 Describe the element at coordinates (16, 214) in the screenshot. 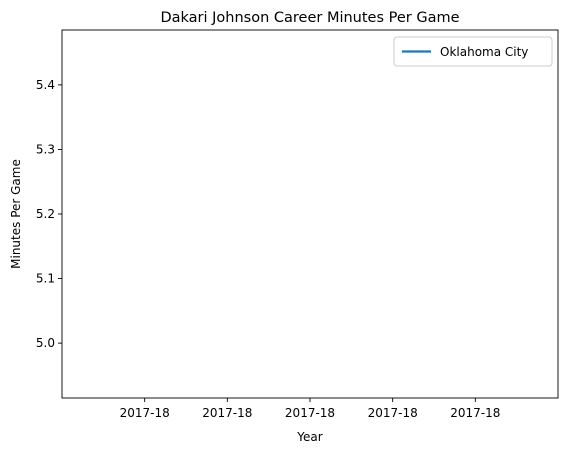

I see `y-axis-label: Minutes Per Game` at that location.